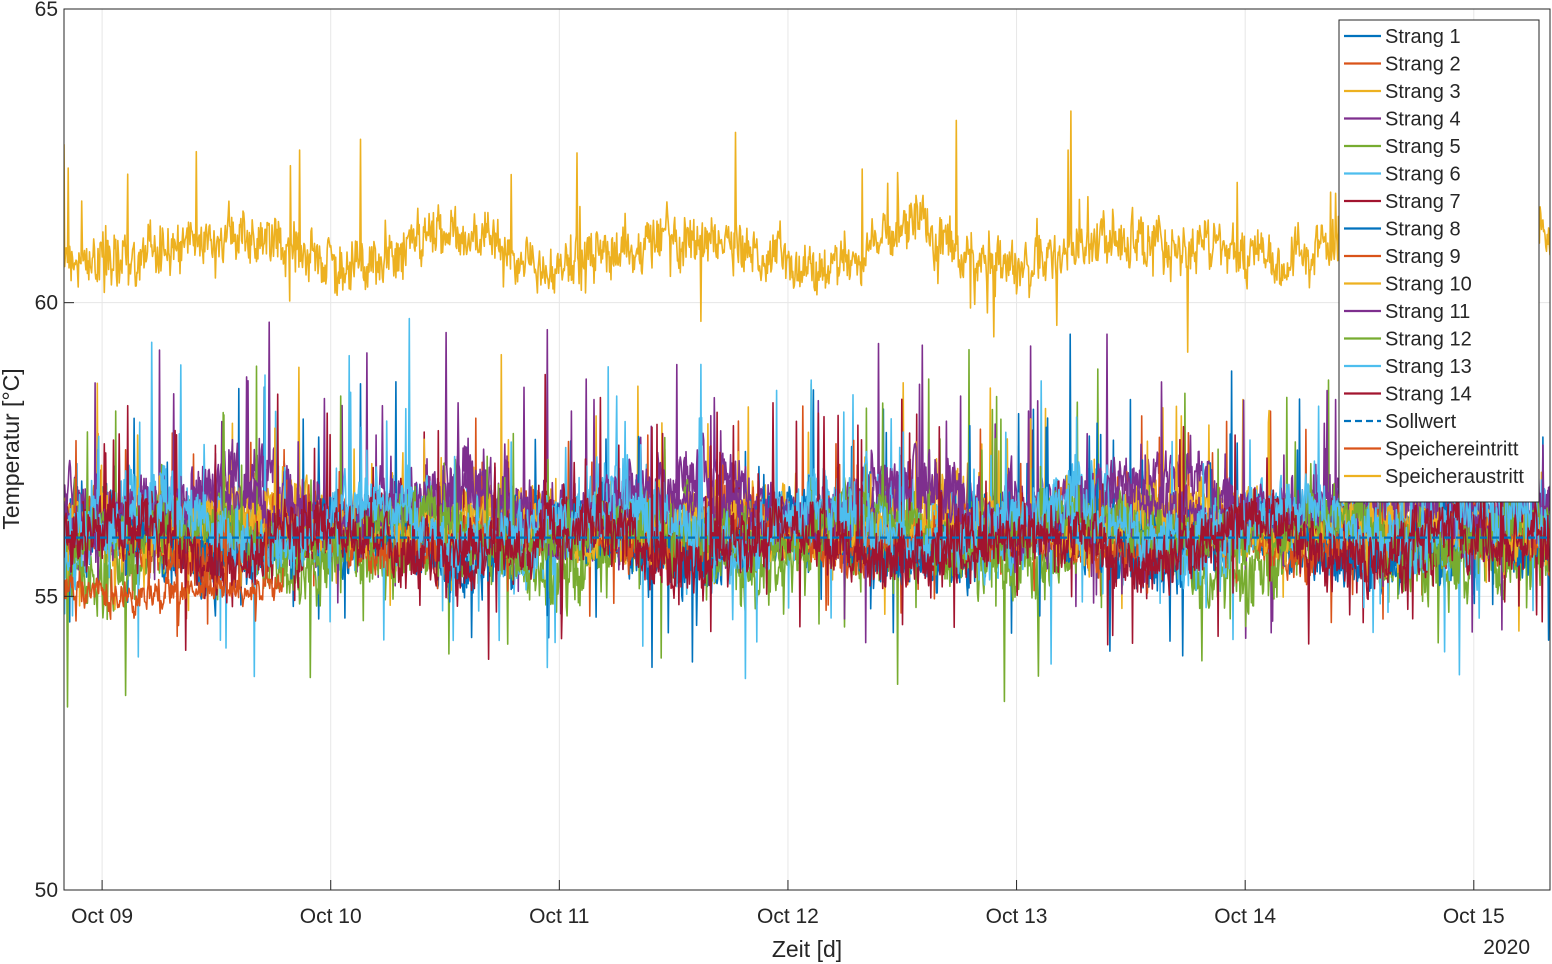 The image size is (1552, 964). What do you see at coordinates (1428, 367) in the screenshot?
I see `legend-label: Strang 13` at bounding box center [1428, 367].